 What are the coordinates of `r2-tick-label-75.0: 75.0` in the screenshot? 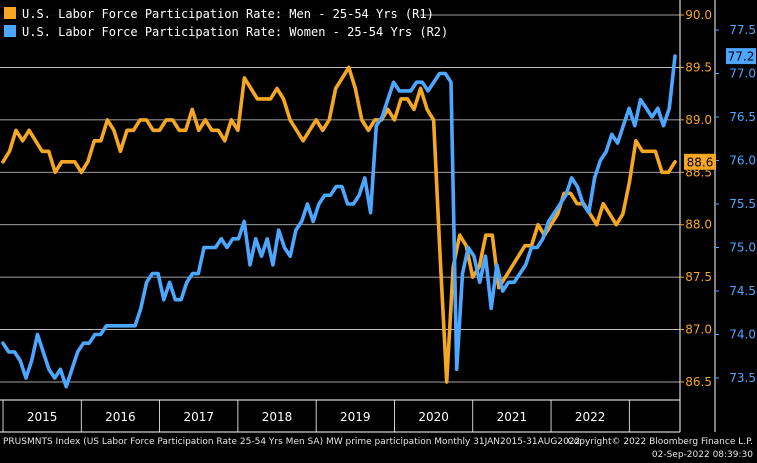 It's located at (742, 248).